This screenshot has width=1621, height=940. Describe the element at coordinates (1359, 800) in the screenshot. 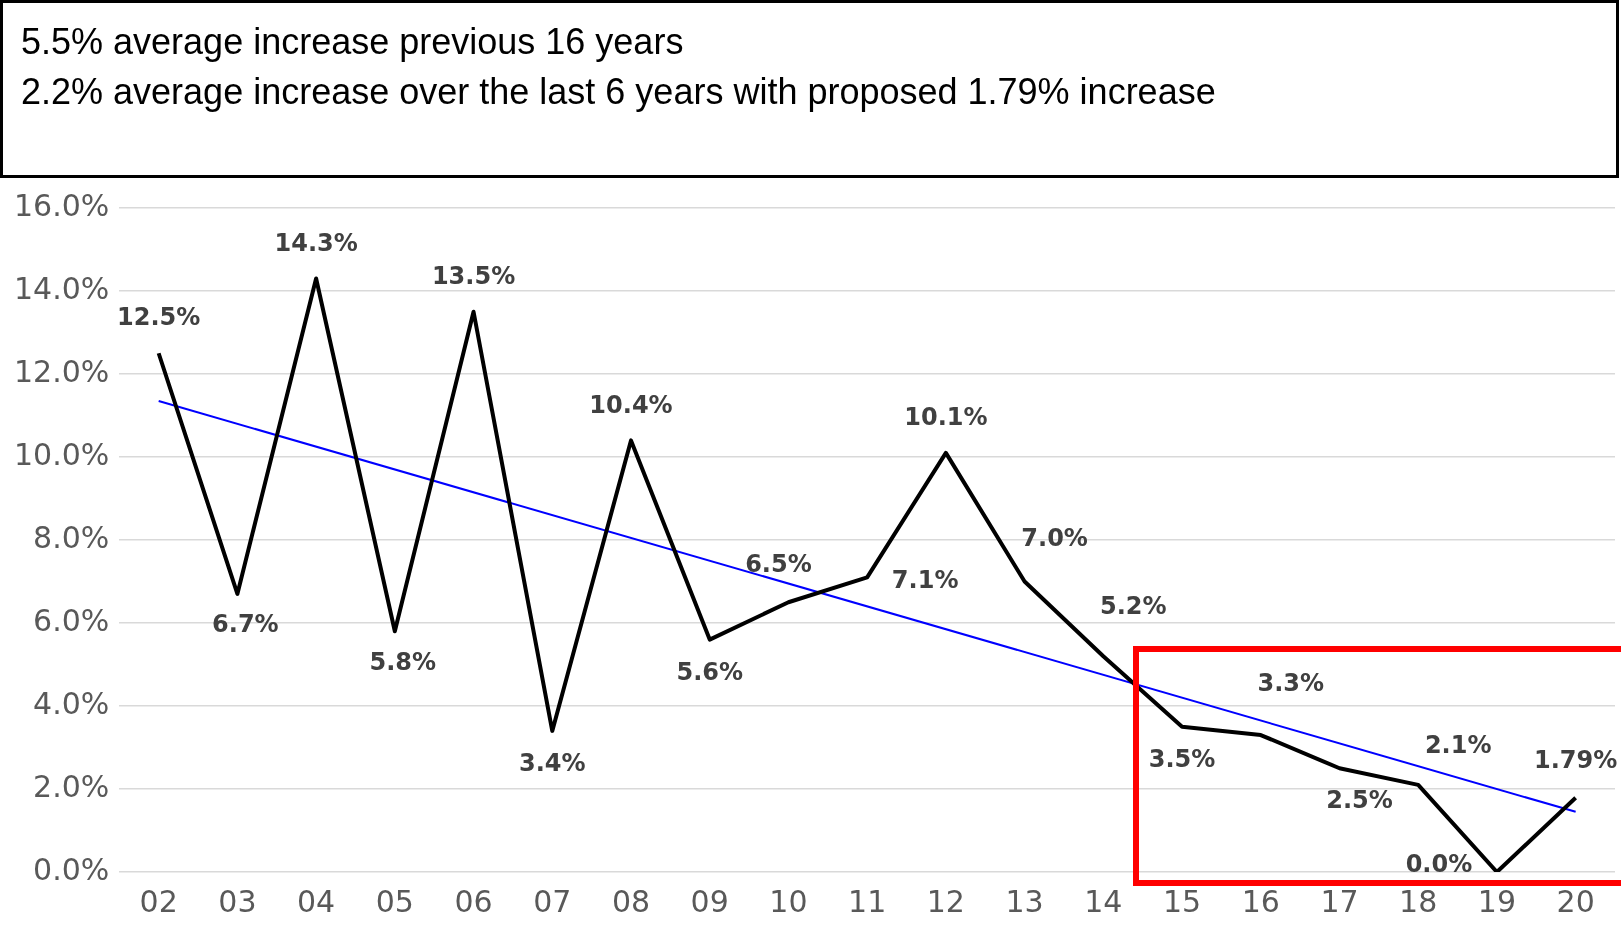

I see `data-label: 2.5%` at that location.